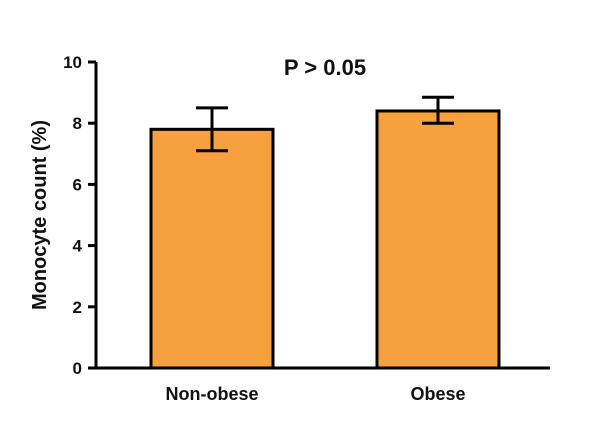  Describe the element at coordinates (72, 62) in the screenshot. I see `y-tick-label: 10` at that location.